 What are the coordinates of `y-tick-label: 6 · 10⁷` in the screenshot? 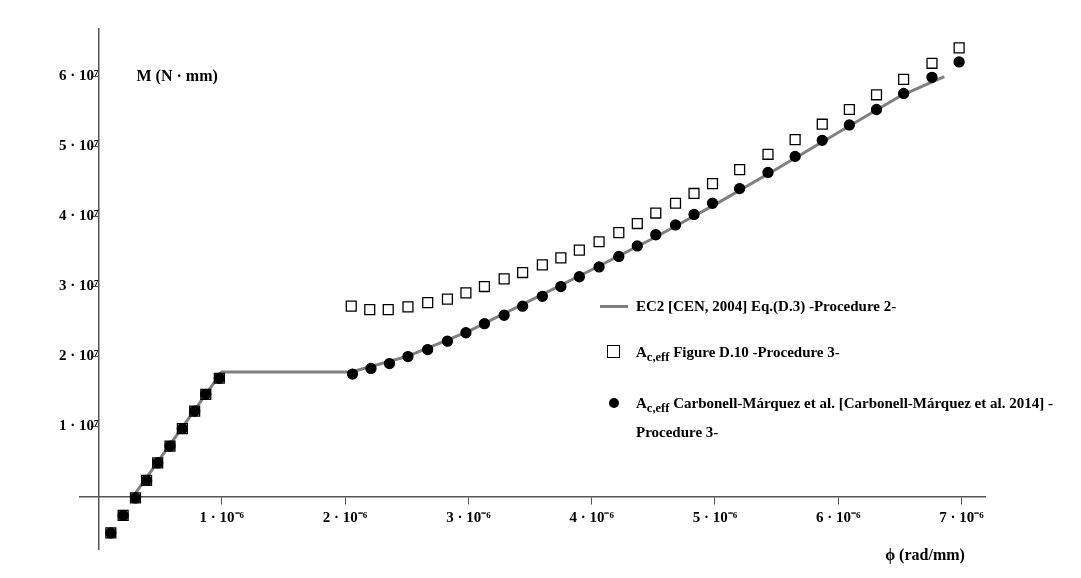 It's located at (78, 75).